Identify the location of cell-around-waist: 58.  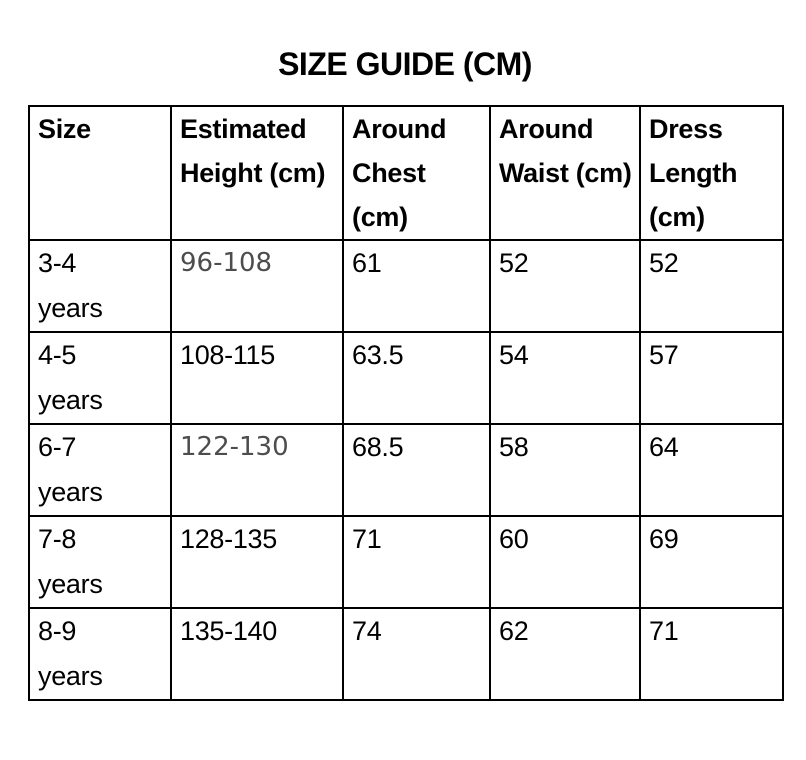
(565, 470).